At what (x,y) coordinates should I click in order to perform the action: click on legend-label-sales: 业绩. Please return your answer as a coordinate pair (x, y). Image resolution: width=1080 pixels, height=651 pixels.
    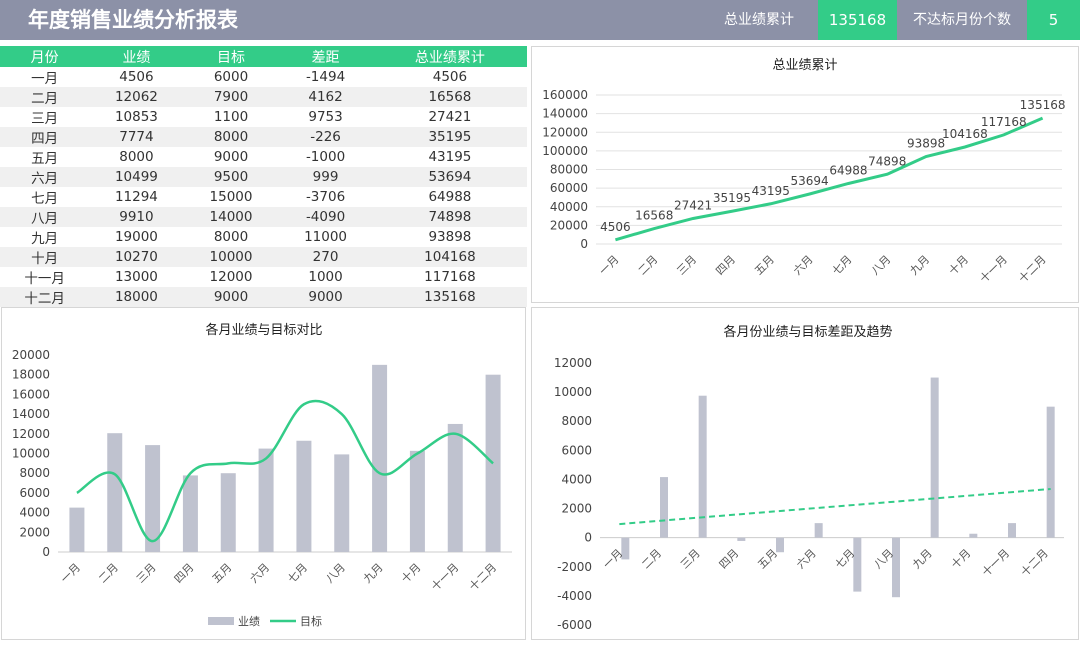
    Looking at the image, I should click on (249, 621).